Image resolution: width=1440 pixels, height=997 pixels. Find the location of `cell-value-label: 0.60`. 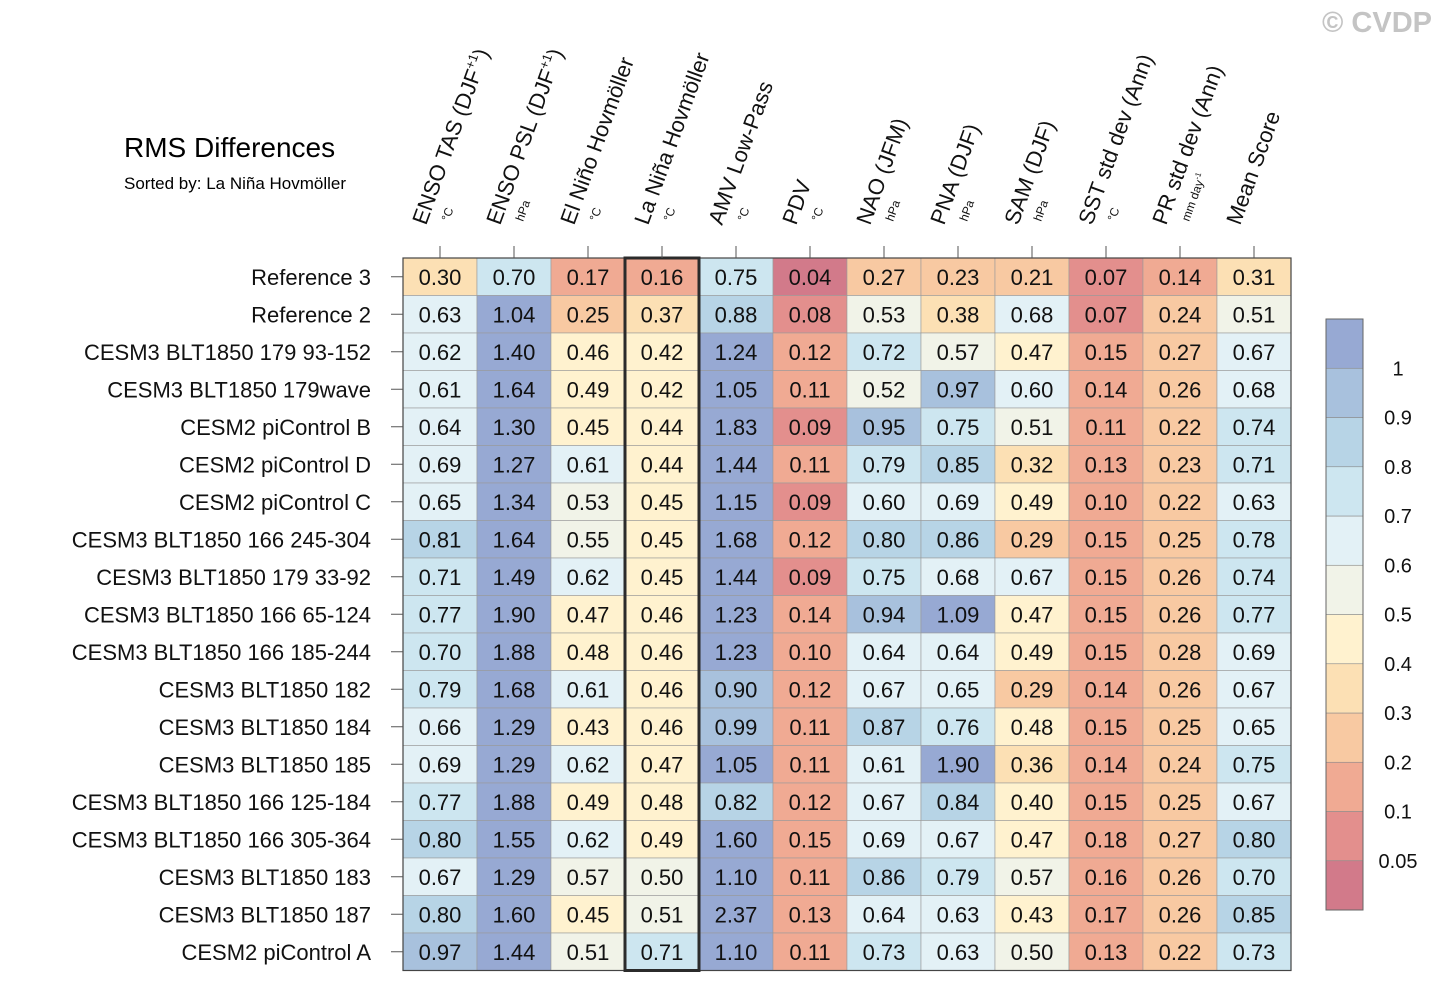

cell-value-label: 0.60 is located at coordinates (1032, 389).